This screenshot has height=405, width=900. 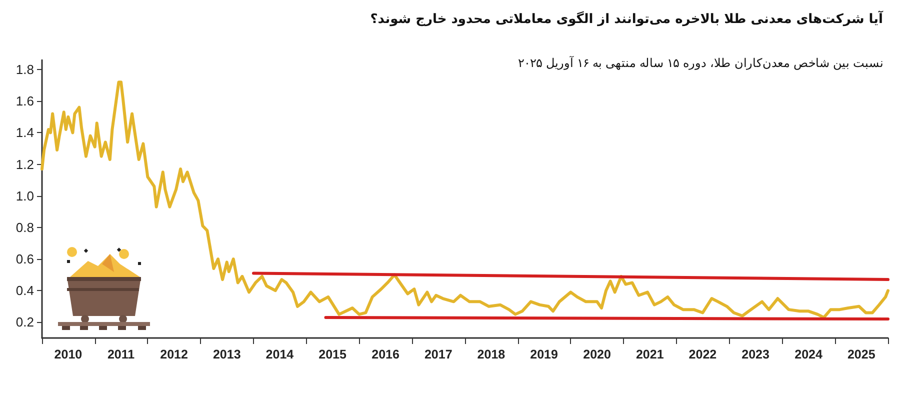 I want to click on x-tick-label: 2011, so click(x=121, y=355).